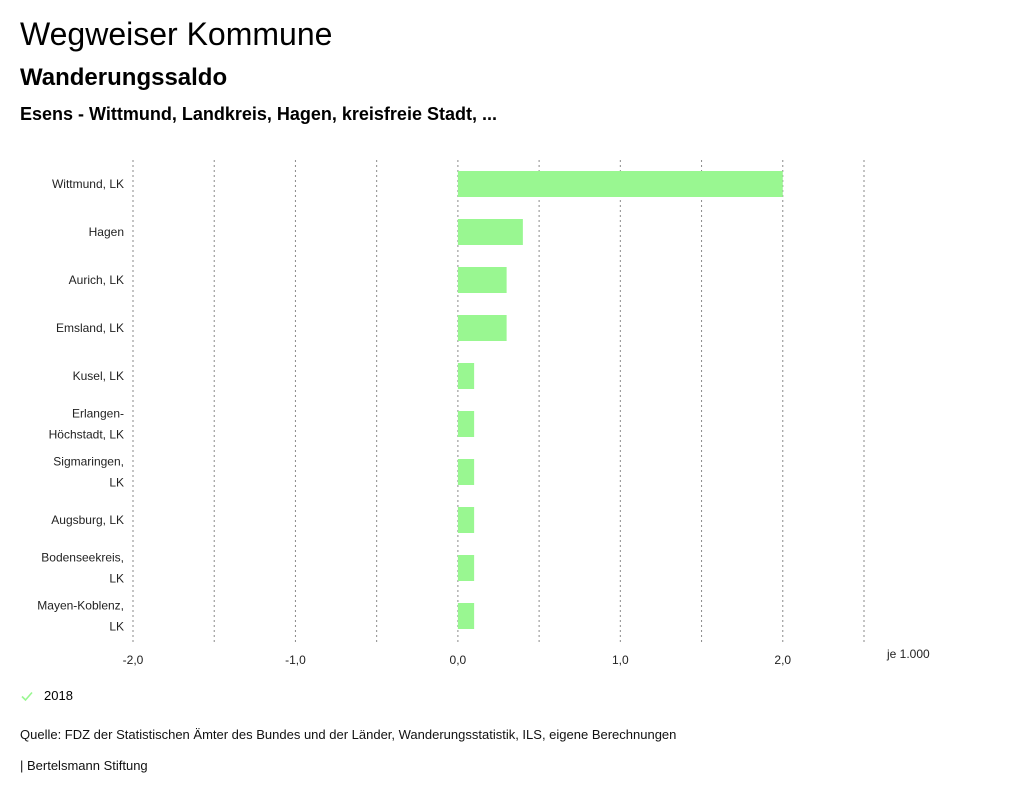 The width and height of the screenshot is (1024, 799). What do you see at coordinates (106, 232) in the screenshot?
I see `category-label-1-0: Hagen` at bounding box center [106, 232].